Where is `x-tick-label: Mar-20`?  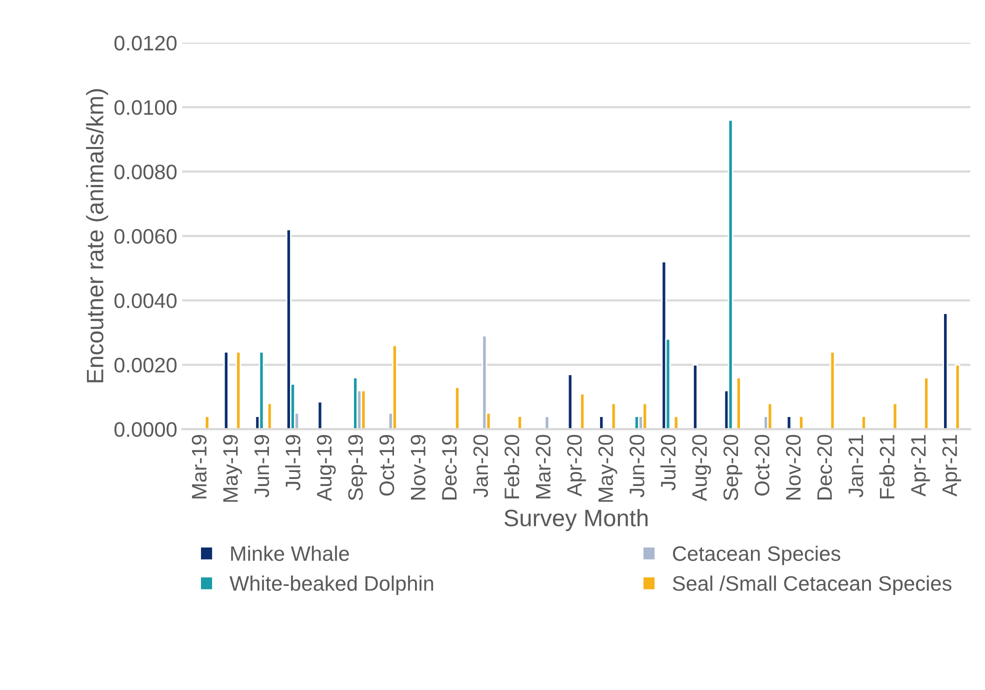
x-tick-label: Mar-20 is located at coordinates (543, 466).